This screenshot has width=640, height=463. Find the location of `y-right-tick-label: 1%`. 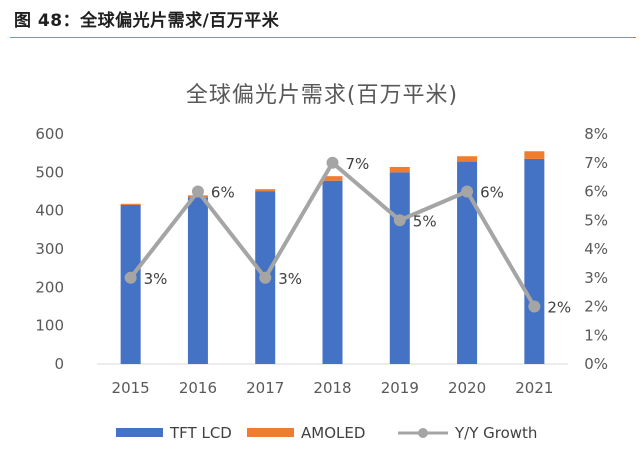

y-right-tick-label: 1% is located at coordinates (596, 335).